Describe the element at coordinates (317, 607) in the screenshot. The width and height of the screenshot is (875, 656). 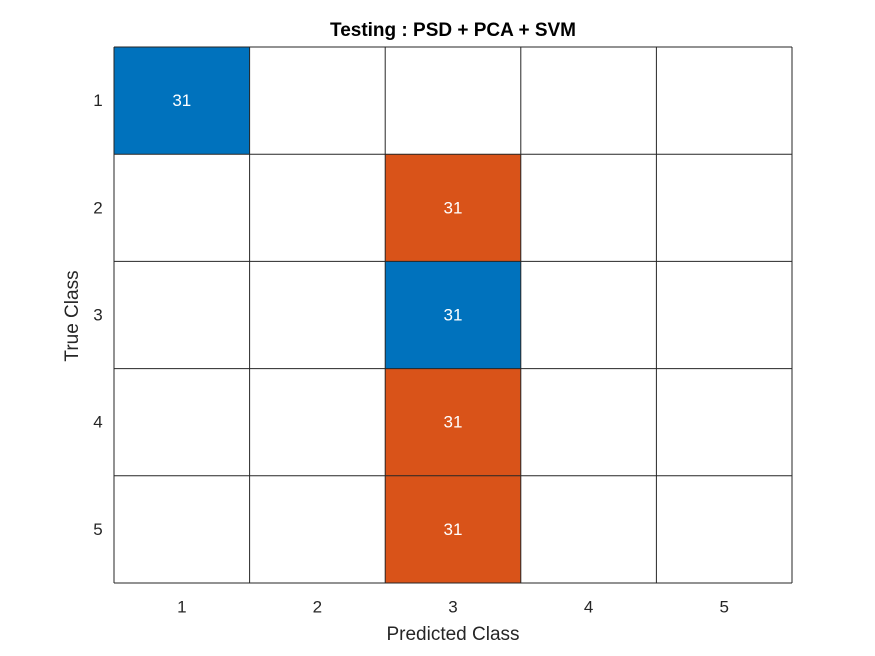
I see `x-tick-label: 2` at that location.